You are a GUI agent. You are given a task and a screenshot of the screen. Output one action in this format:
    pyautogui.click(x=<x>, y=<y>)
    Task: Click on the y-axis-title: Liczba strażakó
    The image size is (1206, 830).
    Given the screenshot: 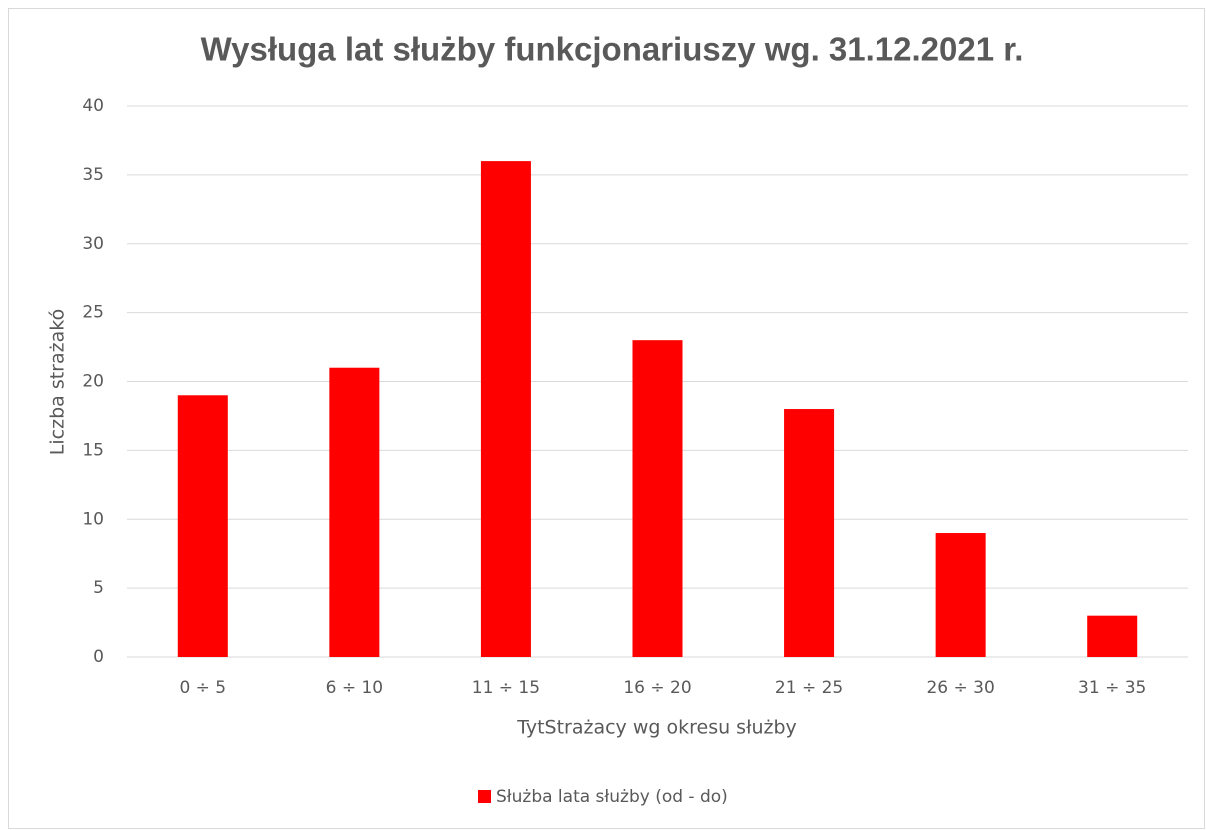 What is the action you would take?
    pyautogui.click(x=58, y=382)
    